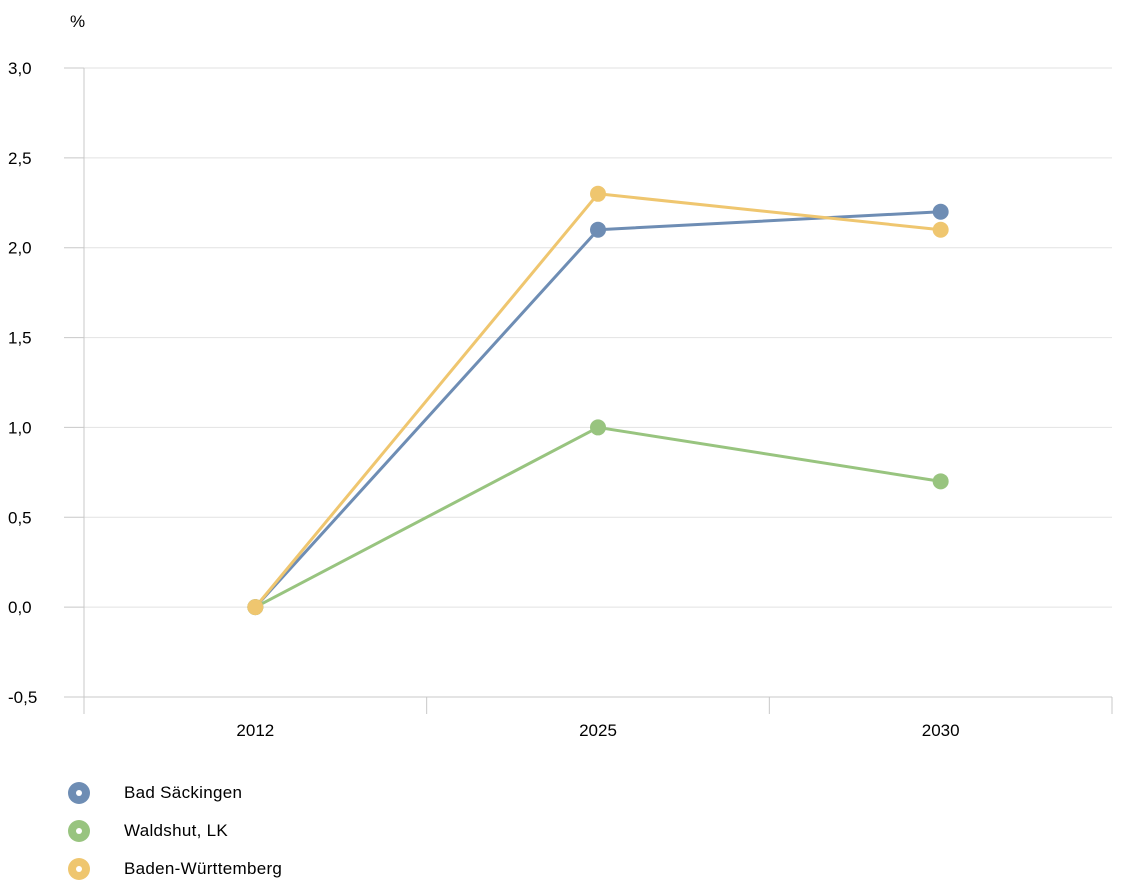 This screenshot has width=1124, height=896. What do you see at coordinates (20, 158) in the screenshot?
I see `y-tick-label: 2,5` at bounding box center [20, 158].